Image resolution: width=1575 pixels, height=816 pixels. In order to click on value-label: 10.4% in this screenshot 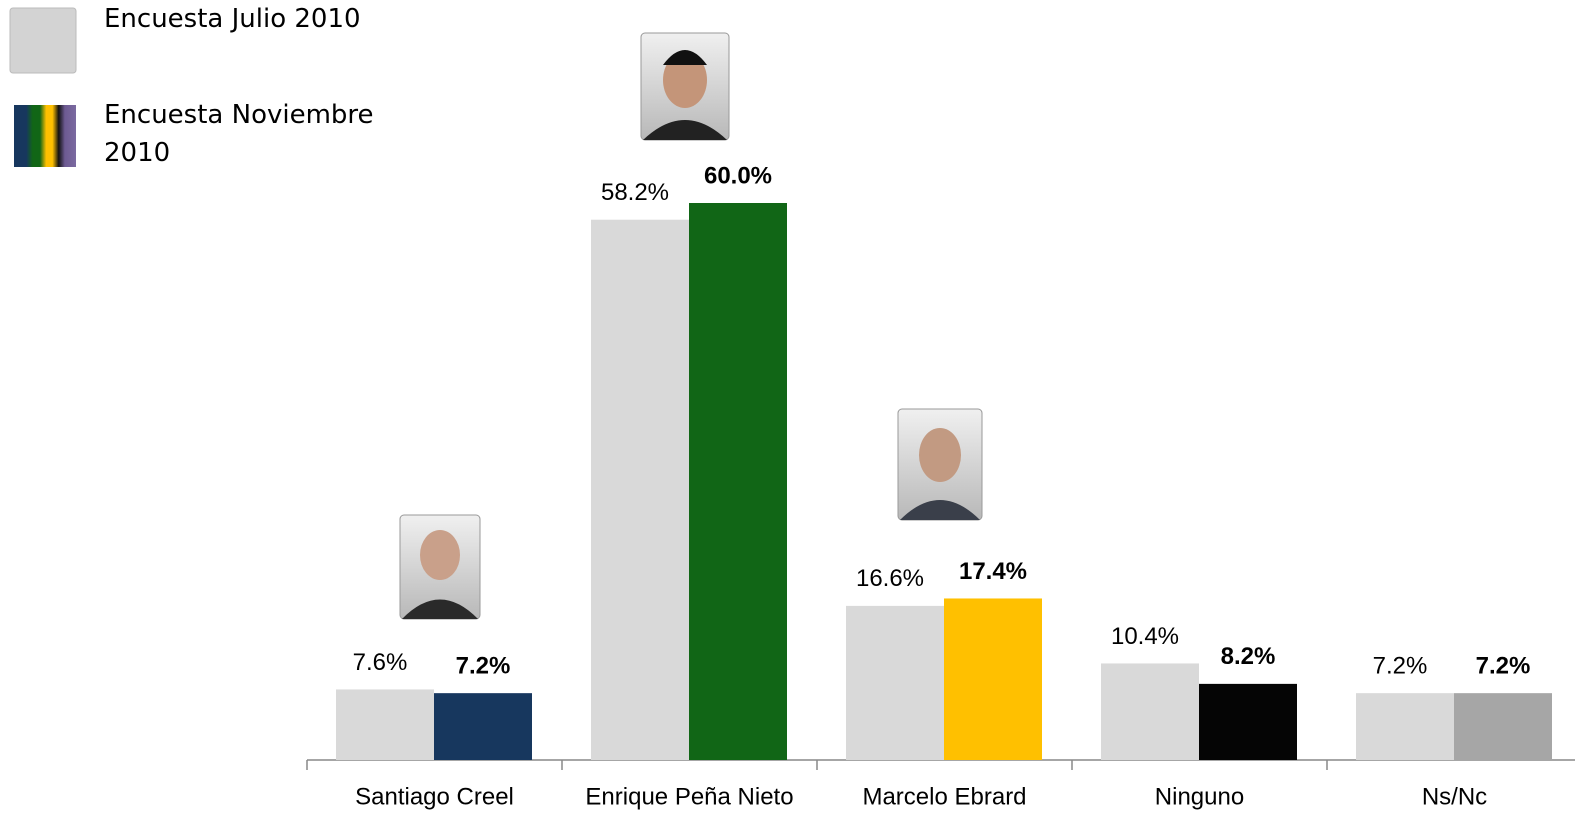, I will do `click(1145, 636)`.